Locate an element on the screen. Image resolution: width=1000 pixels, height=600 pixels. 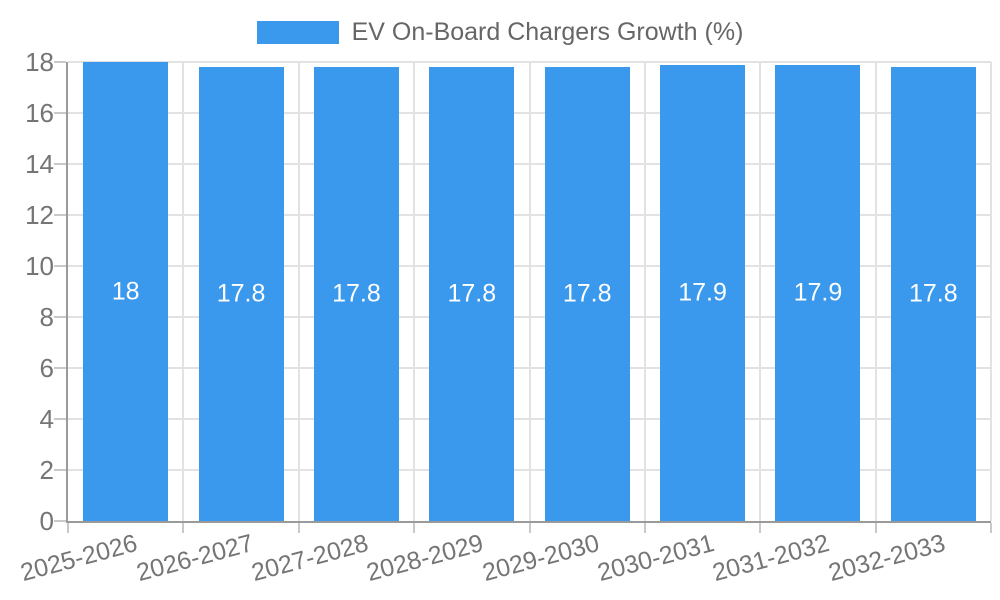
x-axis-tick-label: 2032-2033 is located at coordinates (887, 558).